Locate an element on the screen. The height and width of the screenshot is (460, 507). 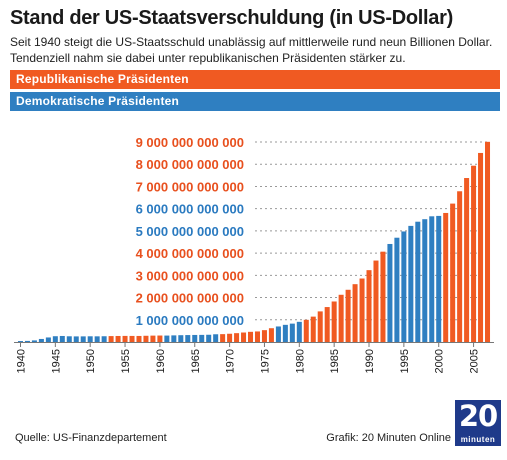
bar-1967 is located at coordinates (209, 338).